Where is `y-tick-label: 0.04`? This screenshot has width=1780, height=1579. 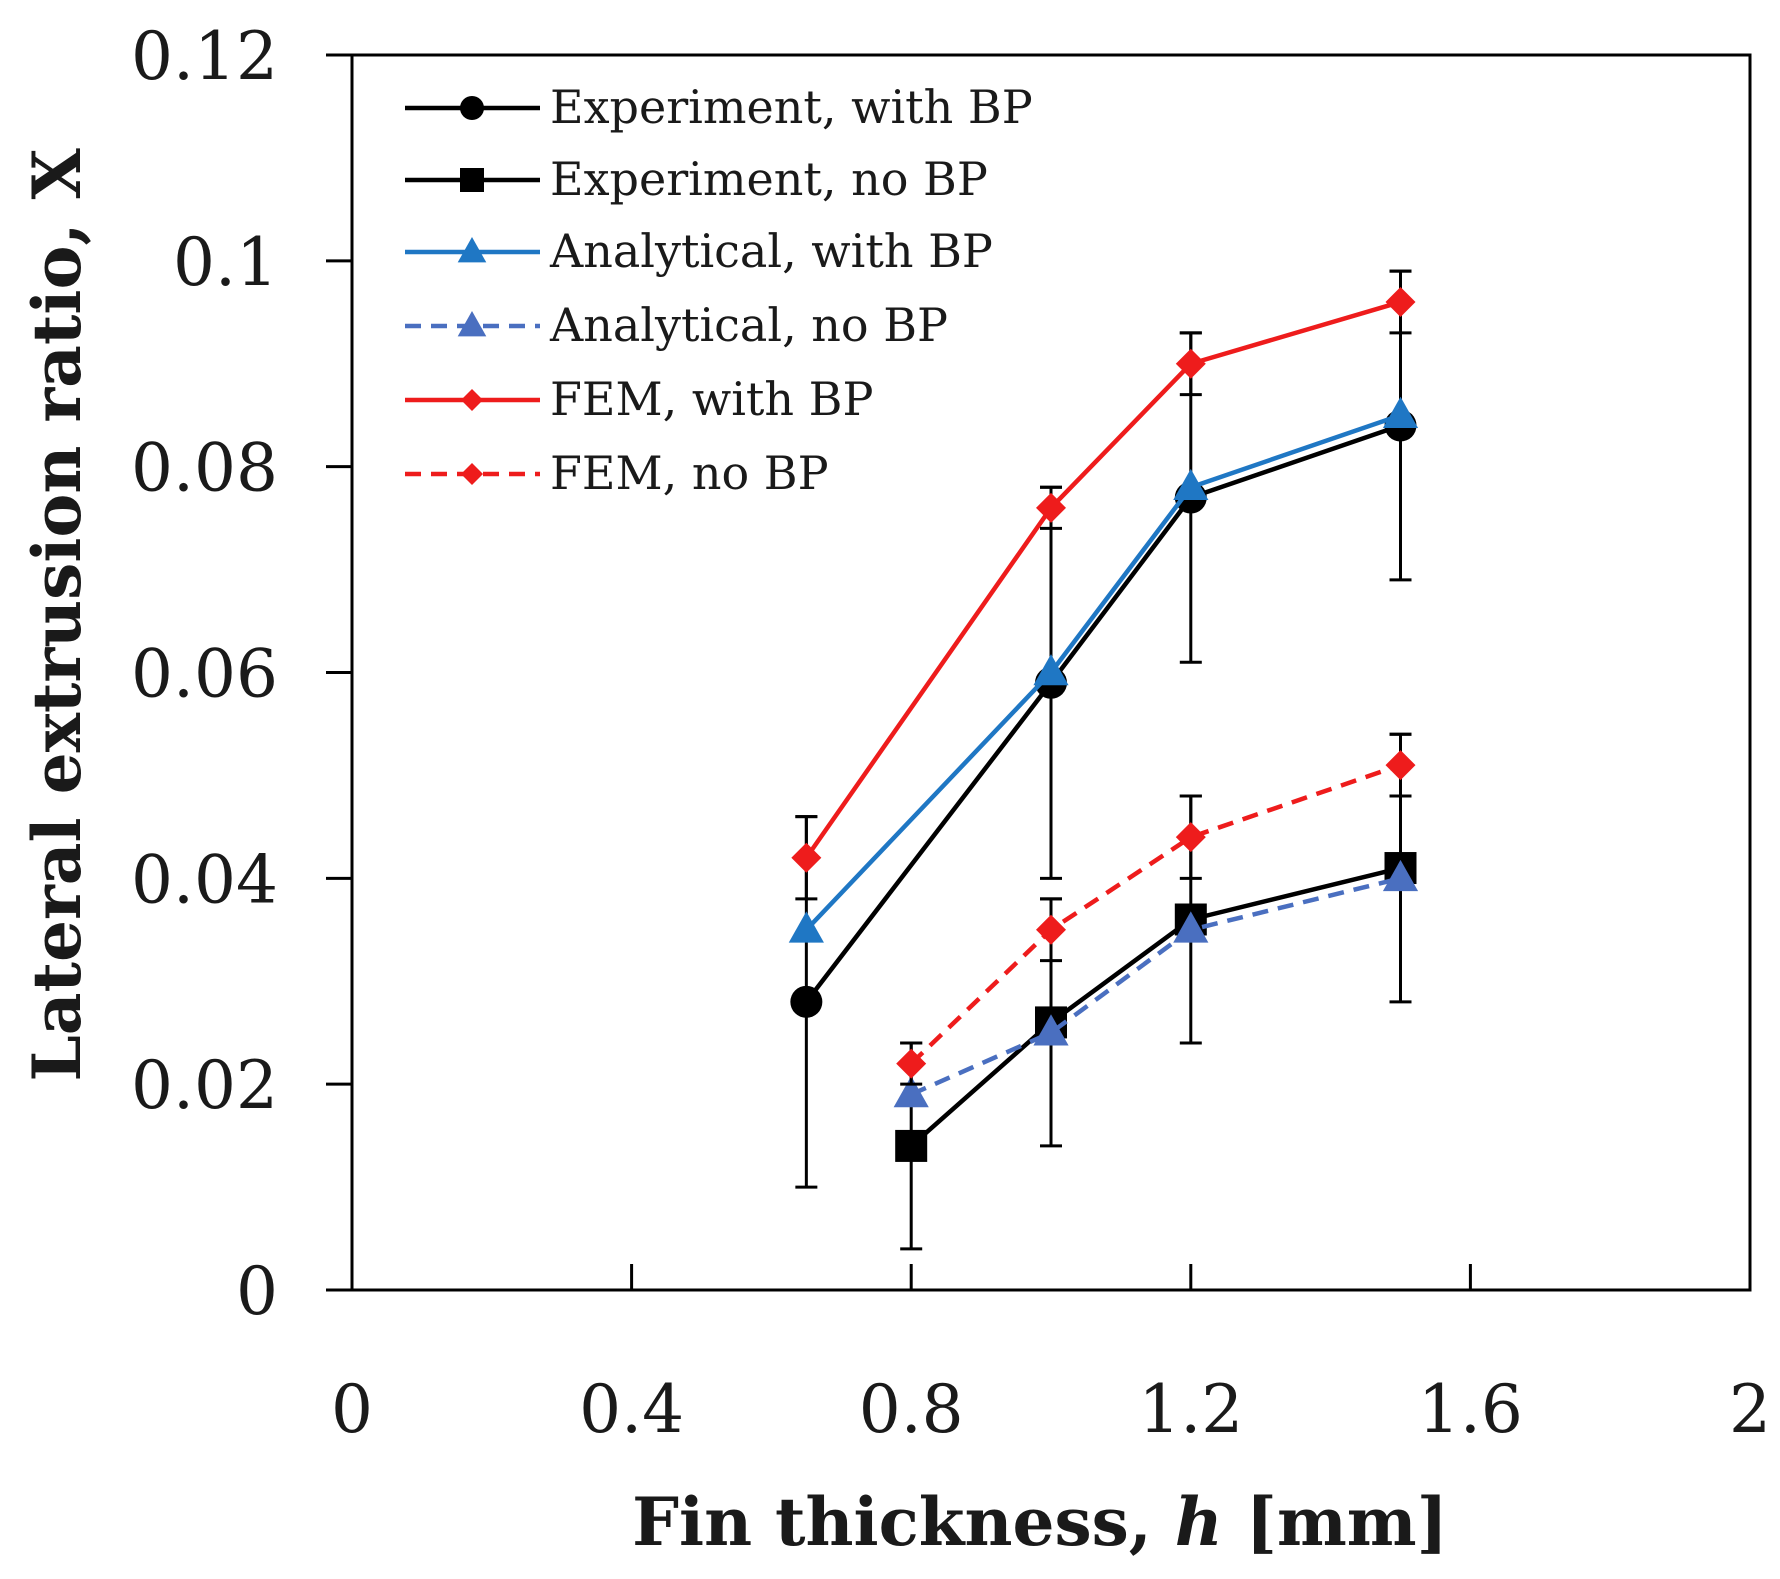 y-tick-label: 0.04 is located at coordinates (204, 879).